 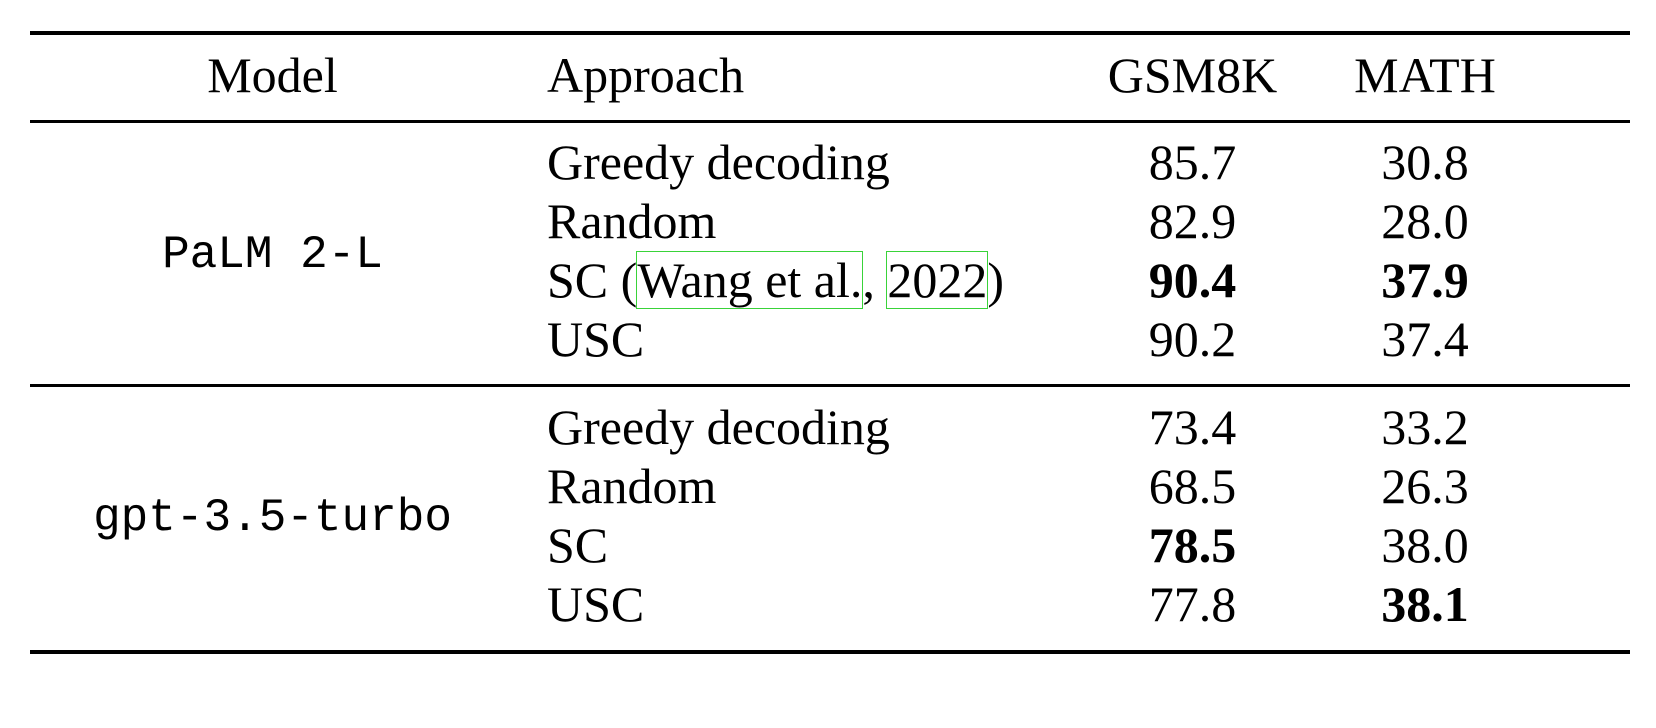 I want to click on math-cell-best: 37.9, so click(x=1425, y=280).